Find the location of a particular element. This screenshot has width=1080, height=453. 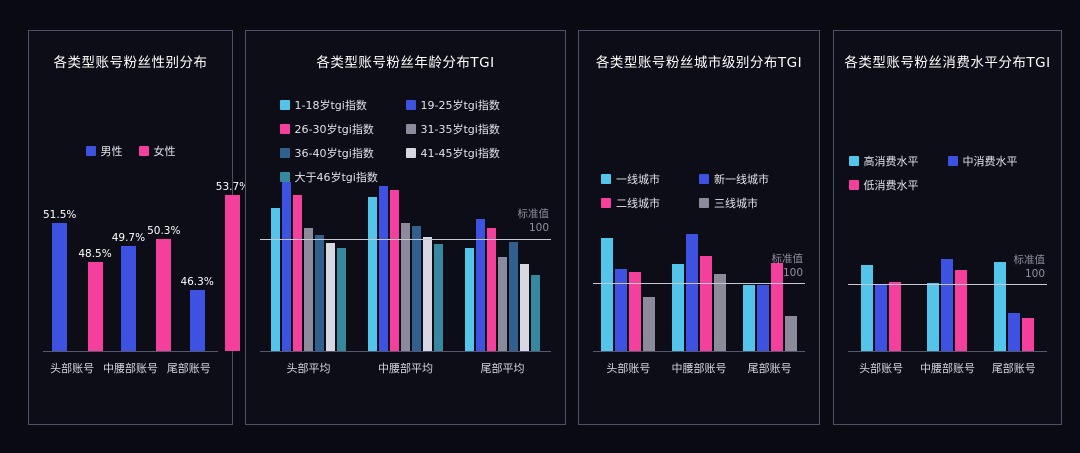

legend-label: 三线城市 is located at coordinates (736, 203).